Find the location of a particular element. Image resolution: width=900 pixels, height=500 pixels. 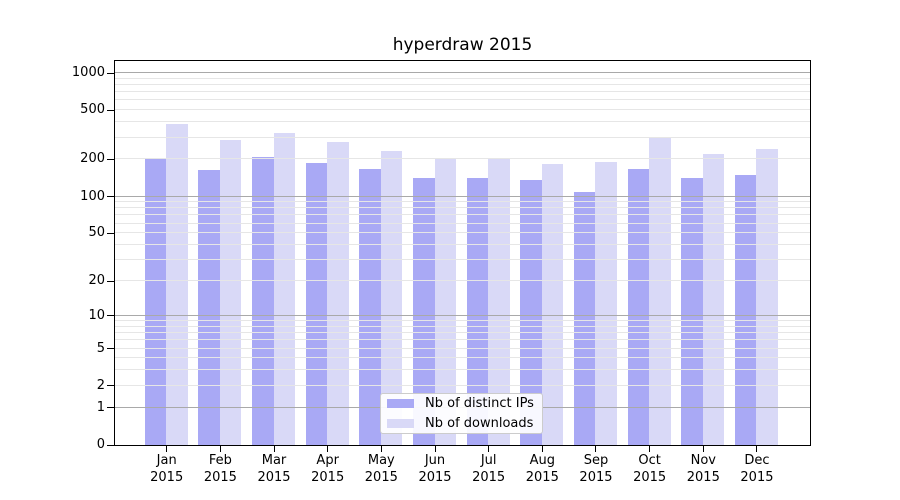

x-tick-label-month: Sep is located at coordinates (596, 460).